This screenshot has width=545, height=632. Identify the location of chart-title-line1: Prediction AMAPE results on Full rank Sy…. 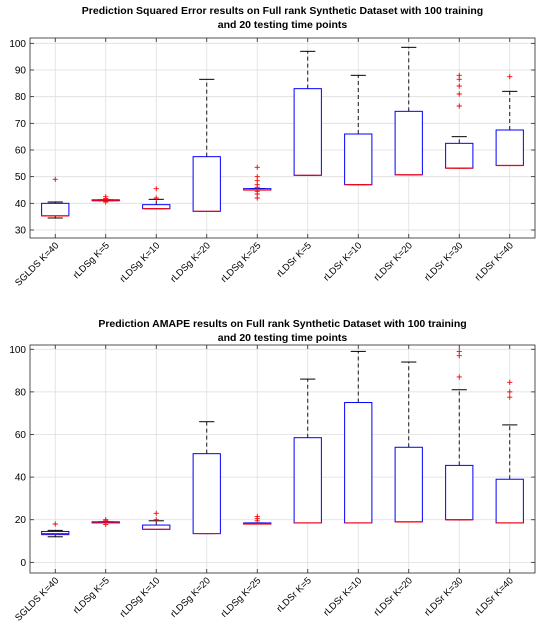
(282, 324).